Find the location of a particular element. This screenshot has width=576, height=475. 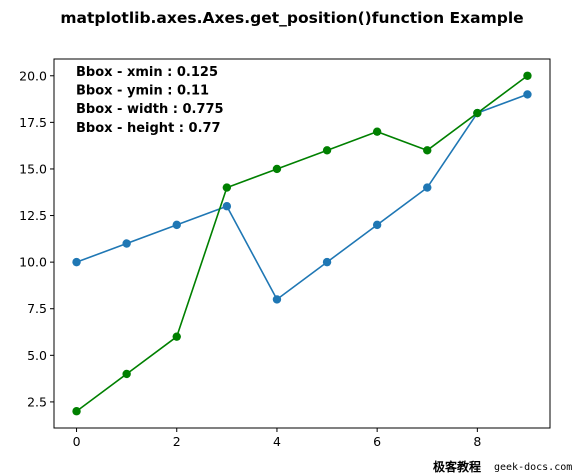

watermark-url: geek-docs.com is located at coordinates (533, 467).